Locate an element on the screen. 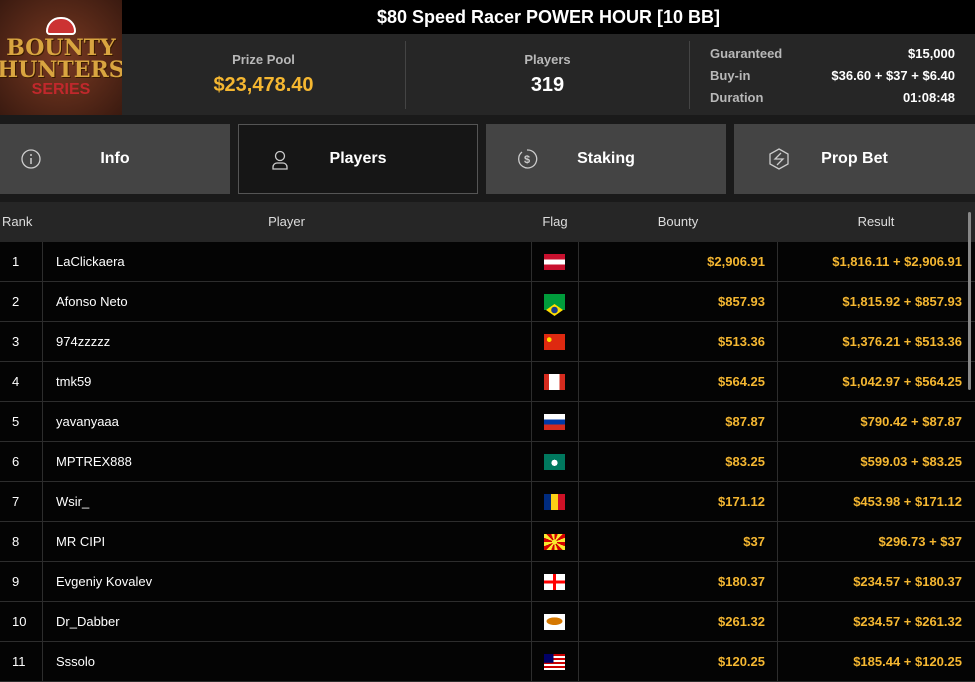  detail-label: Duration is located at coordinates (737, 97).